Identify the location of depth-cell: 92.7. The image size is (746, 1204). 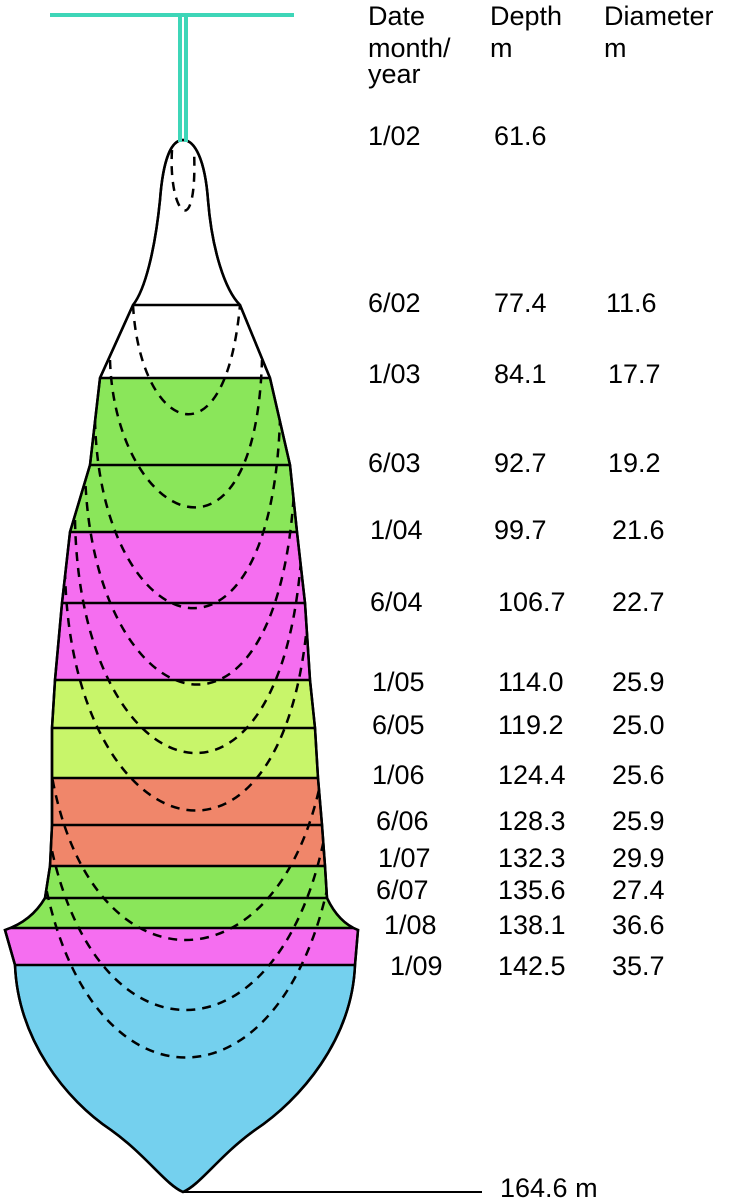
(520, 463).